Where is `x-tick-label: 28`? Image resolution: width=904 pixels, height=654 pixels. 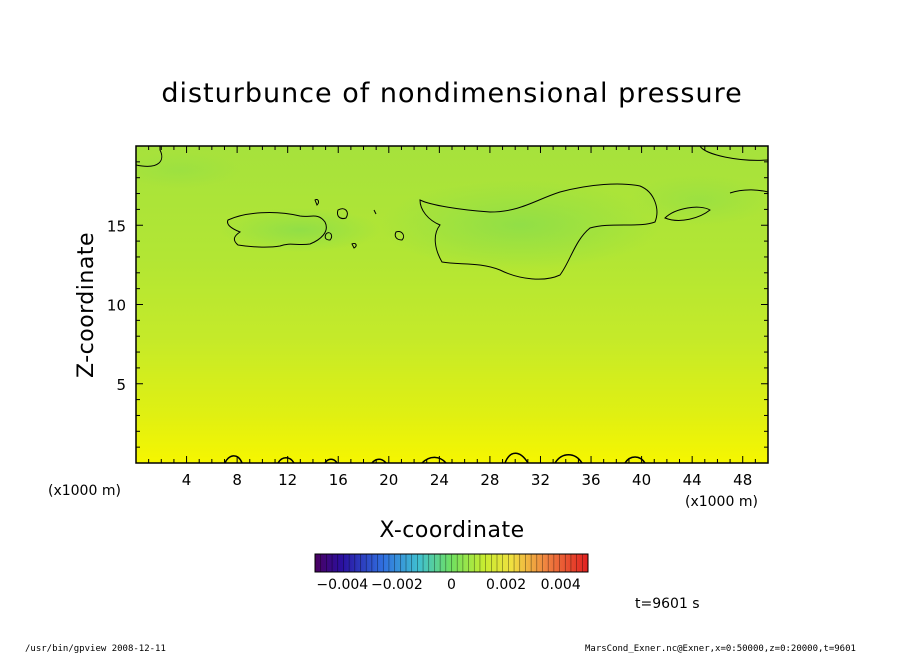 x-tick-label: 28 is located at coordinates (489, 480).